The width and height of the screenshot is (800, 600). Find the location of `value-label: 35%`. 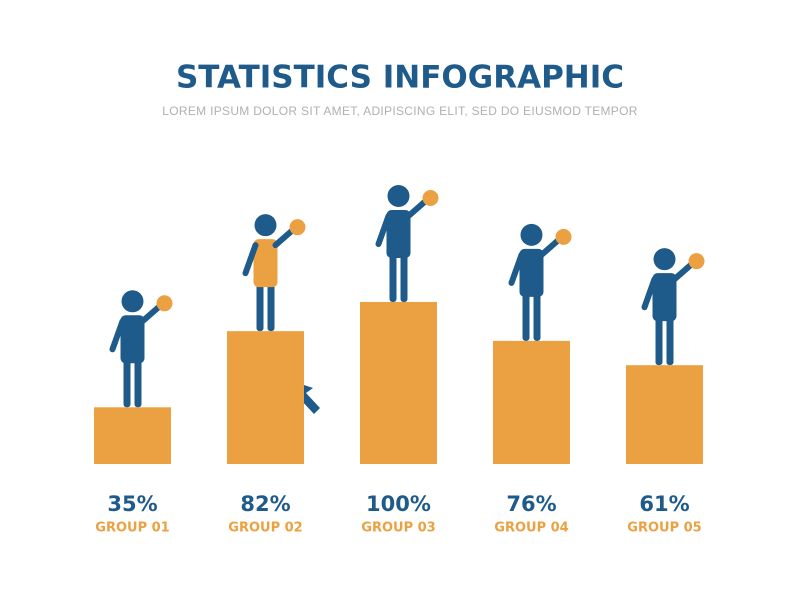

value-label: 35% is located at coordinates (132, 504).